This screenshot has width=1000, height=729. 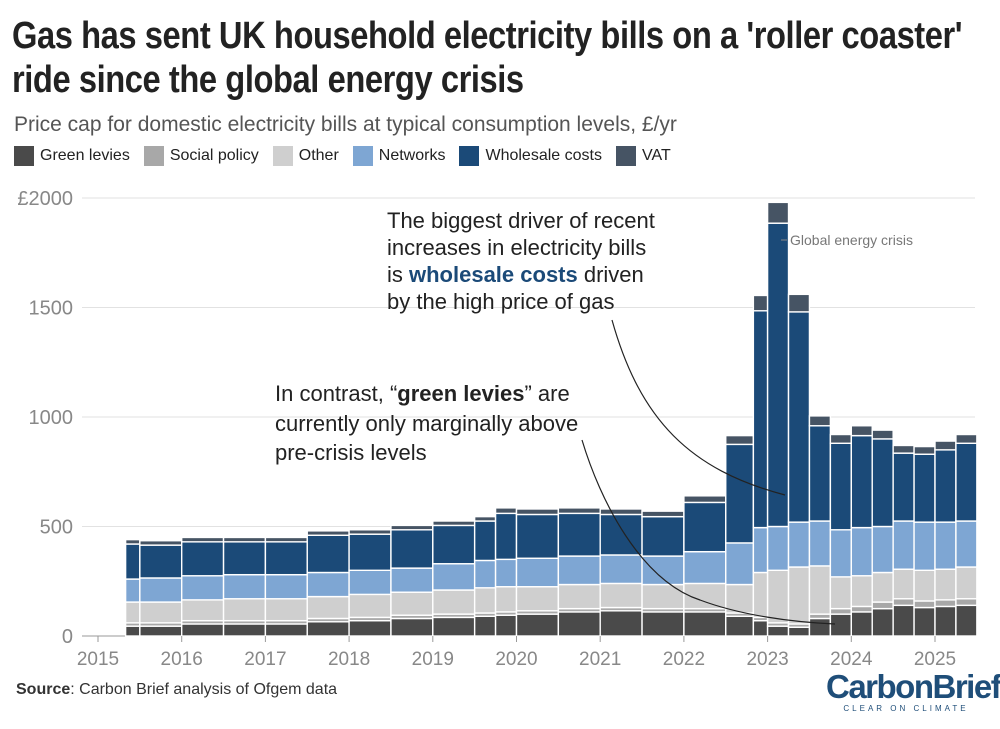 What do you see at coordinates (530, 156) in the screenshot?
I see `legend-item-wholesale: Wholesale costs` at bounding box center [530, 156].